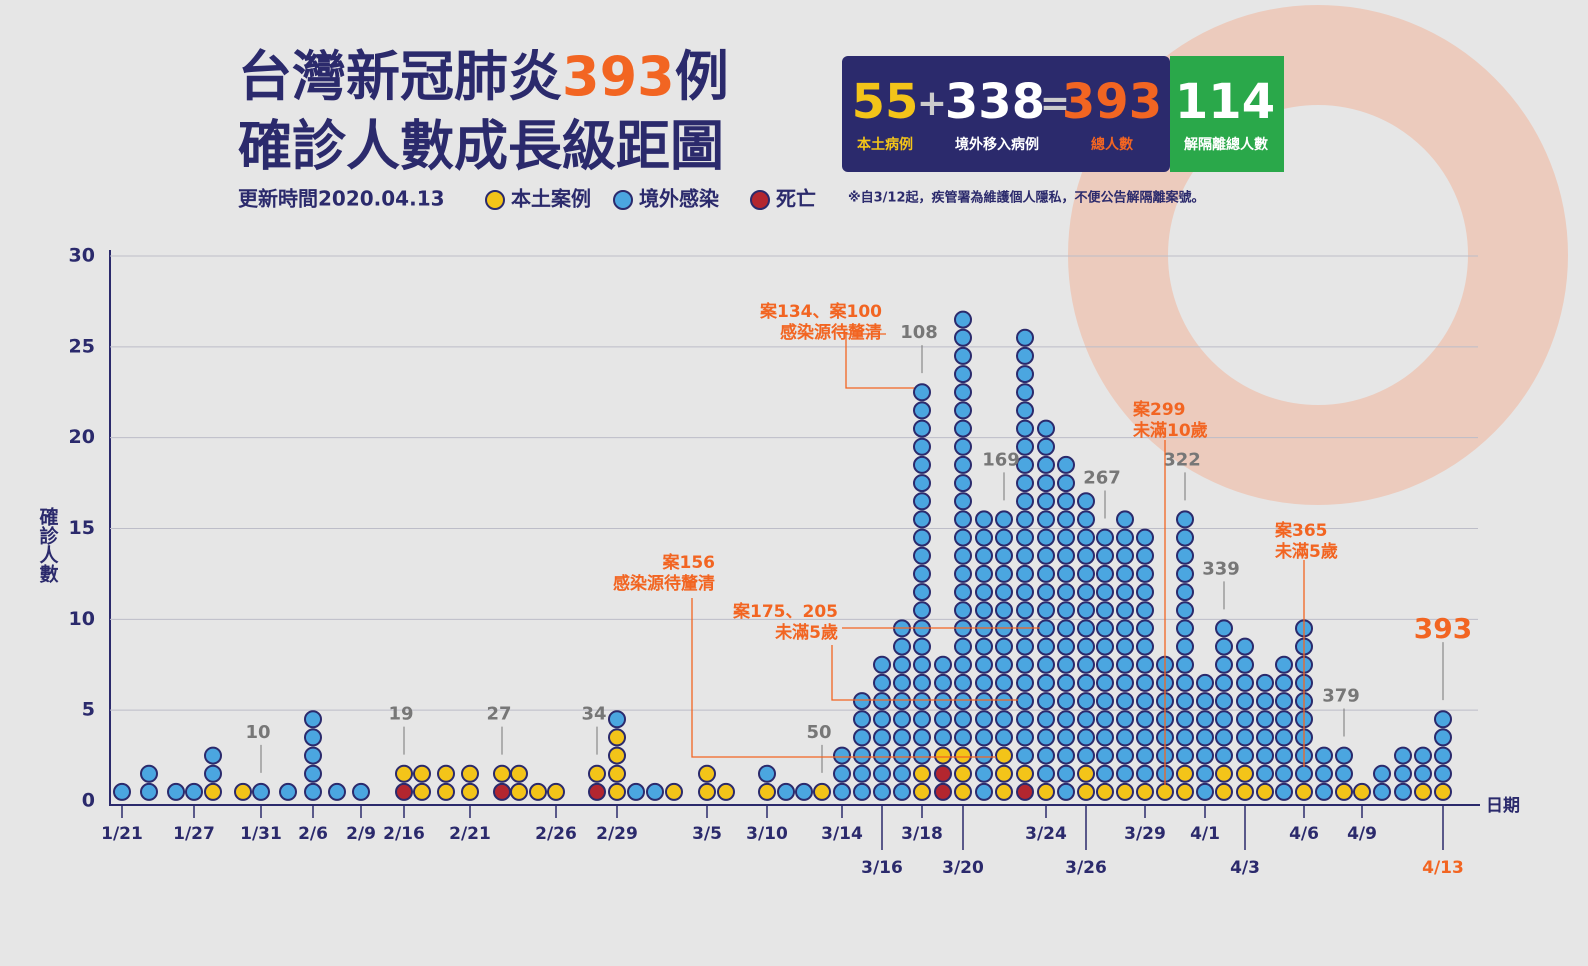  What do you see at coordinates (618, 76) in the screenshot?
I see `title-number: 393` at bounding box center [618, 76].